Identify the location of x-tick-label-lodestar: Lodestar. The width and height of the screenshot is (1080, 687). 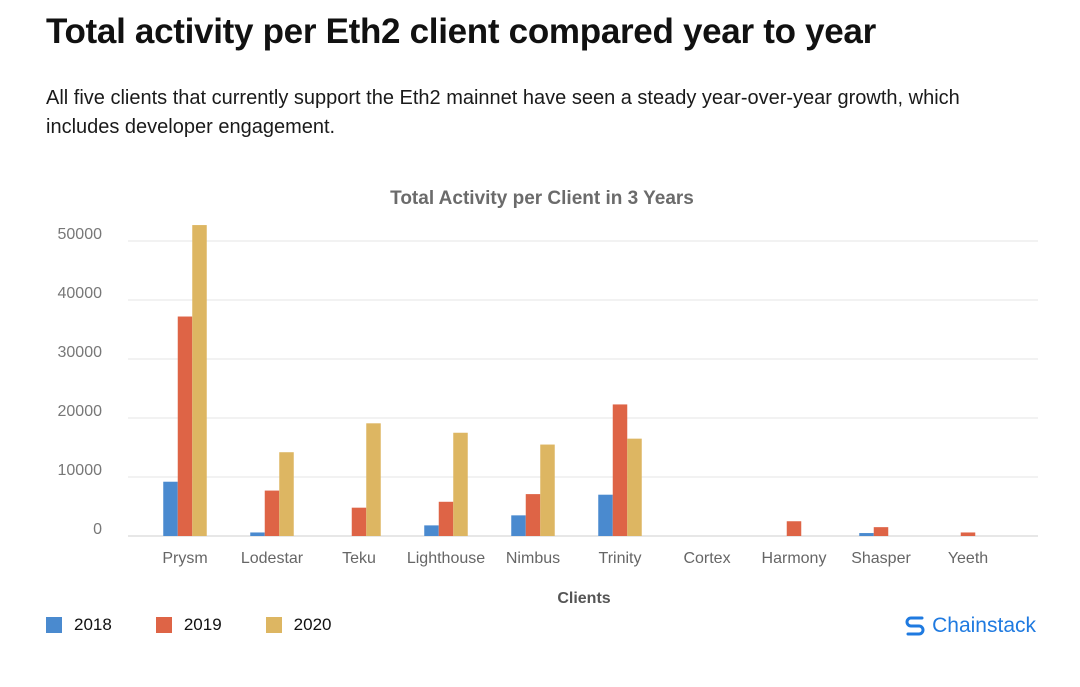
(272, 558).